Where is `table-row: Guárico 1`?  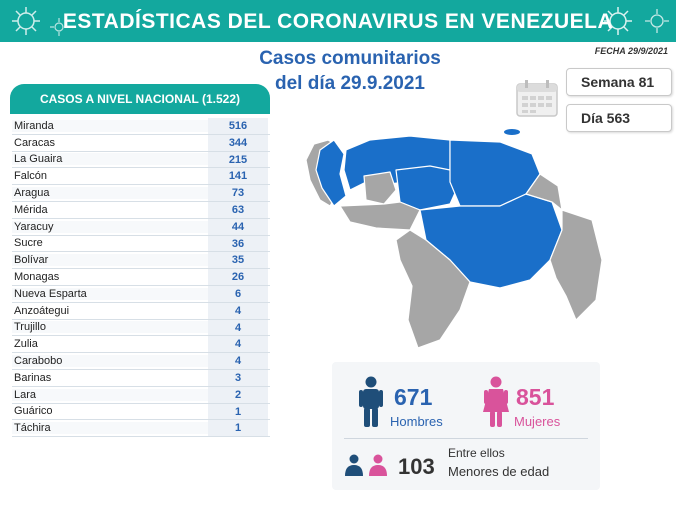
table-row: Guárico 1 is located at coordinates (141, 412).